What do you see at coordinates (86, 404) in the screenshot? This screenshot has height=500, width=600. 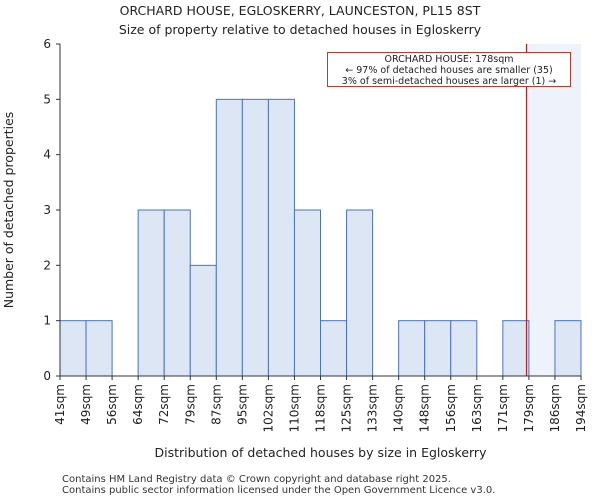 I see `x-tick-label: 49sqm` at bounding box center [86, 404].